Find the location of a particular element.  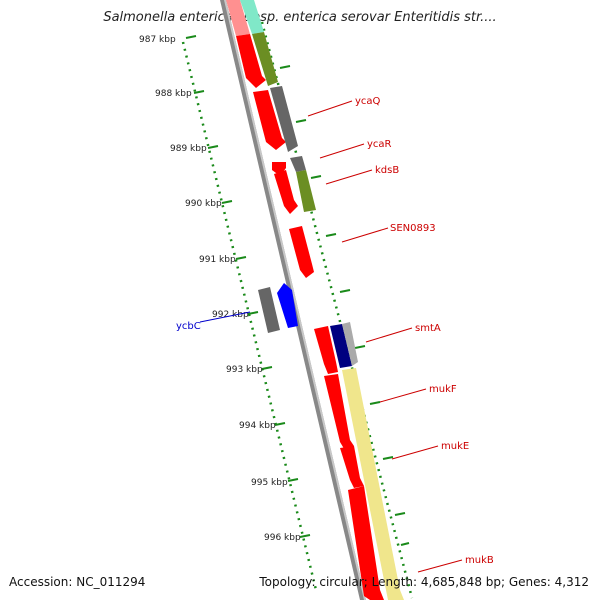

kbp-label: 993 kbp is located at coordinates (244, 370).